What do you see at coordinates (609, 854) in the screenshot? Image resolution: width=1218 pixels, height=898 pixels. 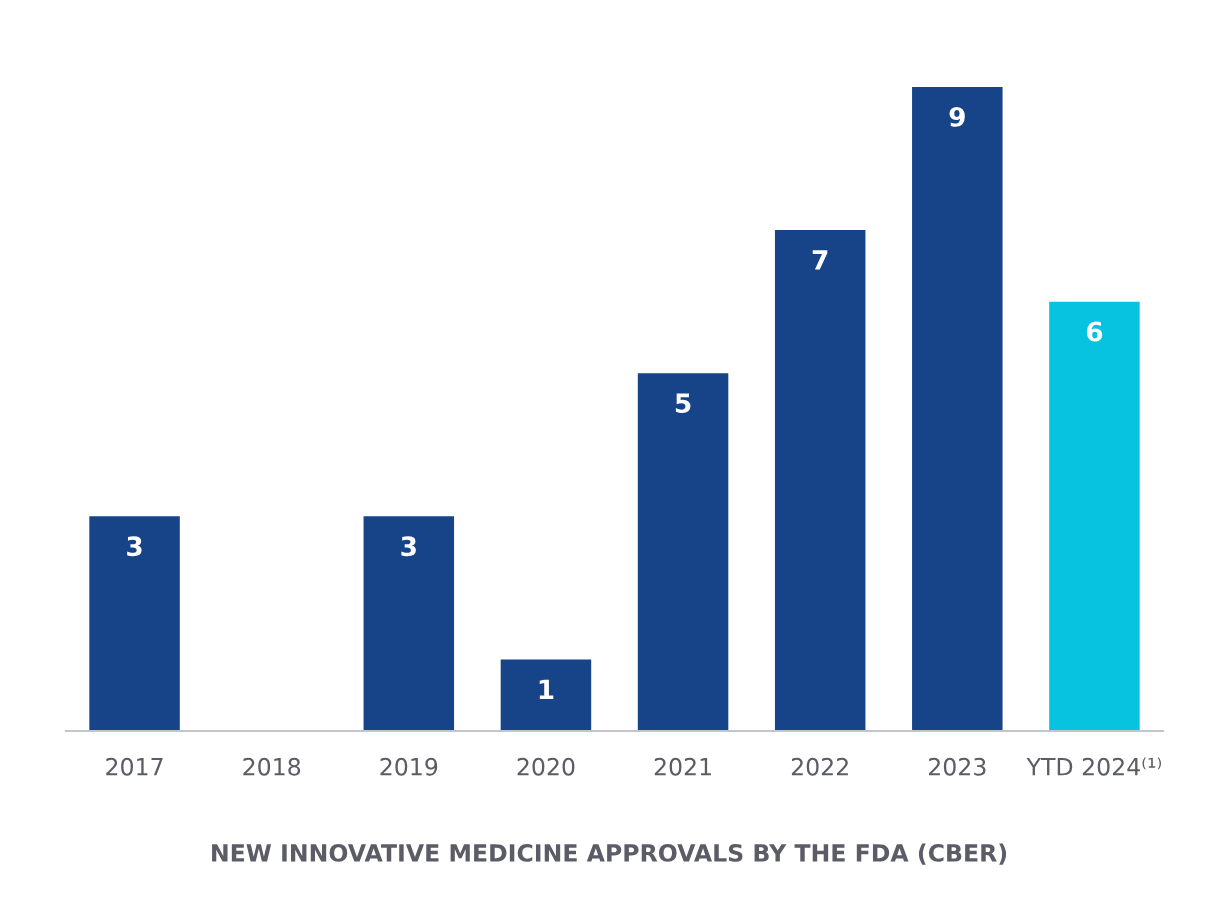 I see `text: NEW INNOVATIVE MEDICINE APPROVALS BY THE FDA (CBER)` at bounding box center [609, 854].